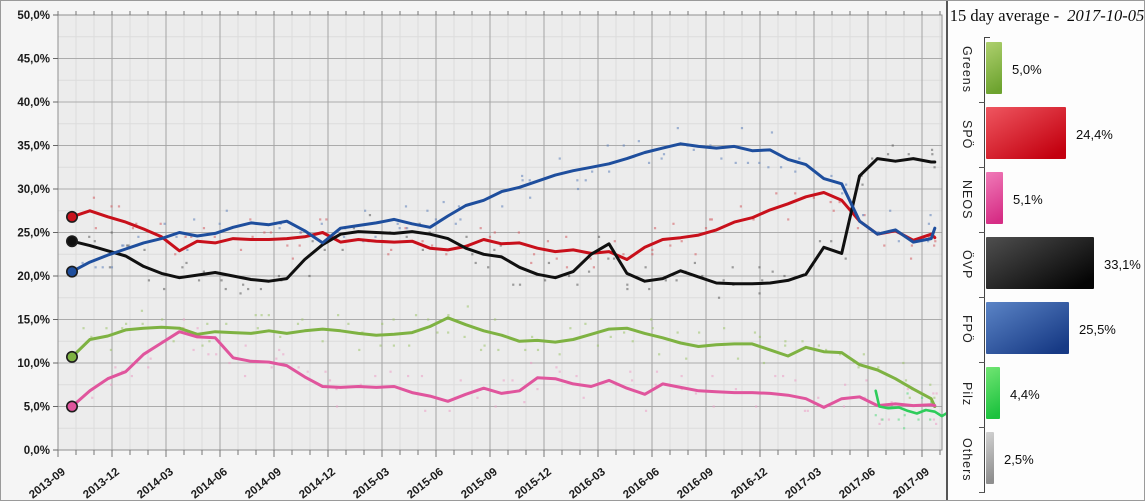 Image resolution: width=1145 pixels, height=501 pixels. I want to click on legend-title-text: 15 day average -, so click(1006, 15).